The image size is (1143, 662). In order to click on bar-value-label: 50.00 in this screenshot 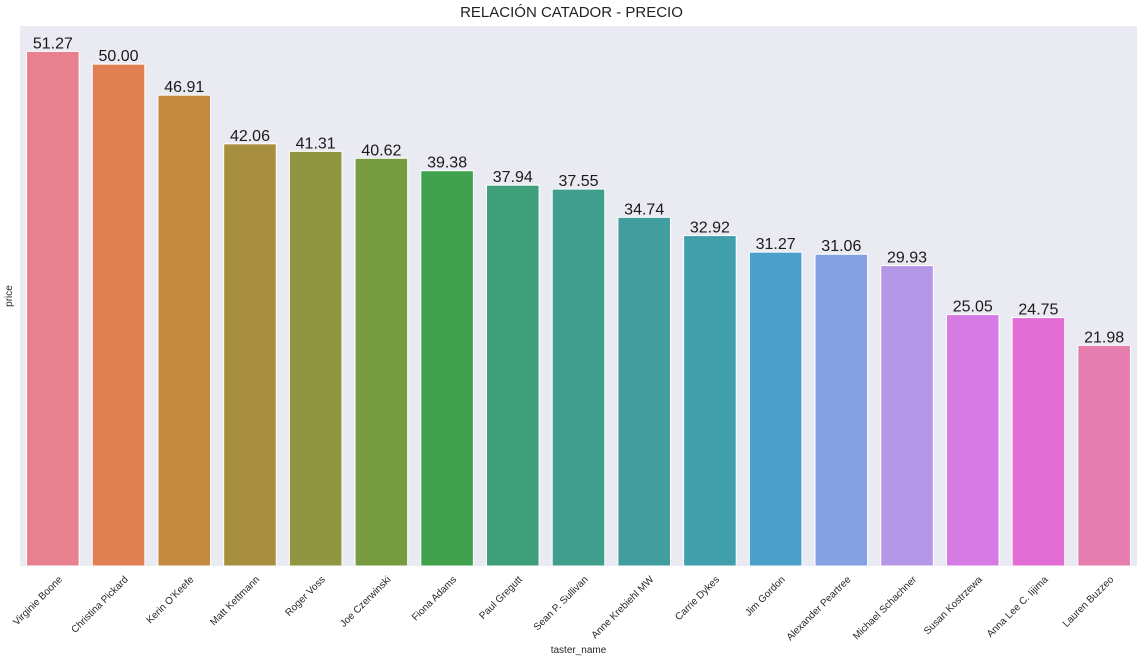, I will do `click(119, 56)`.